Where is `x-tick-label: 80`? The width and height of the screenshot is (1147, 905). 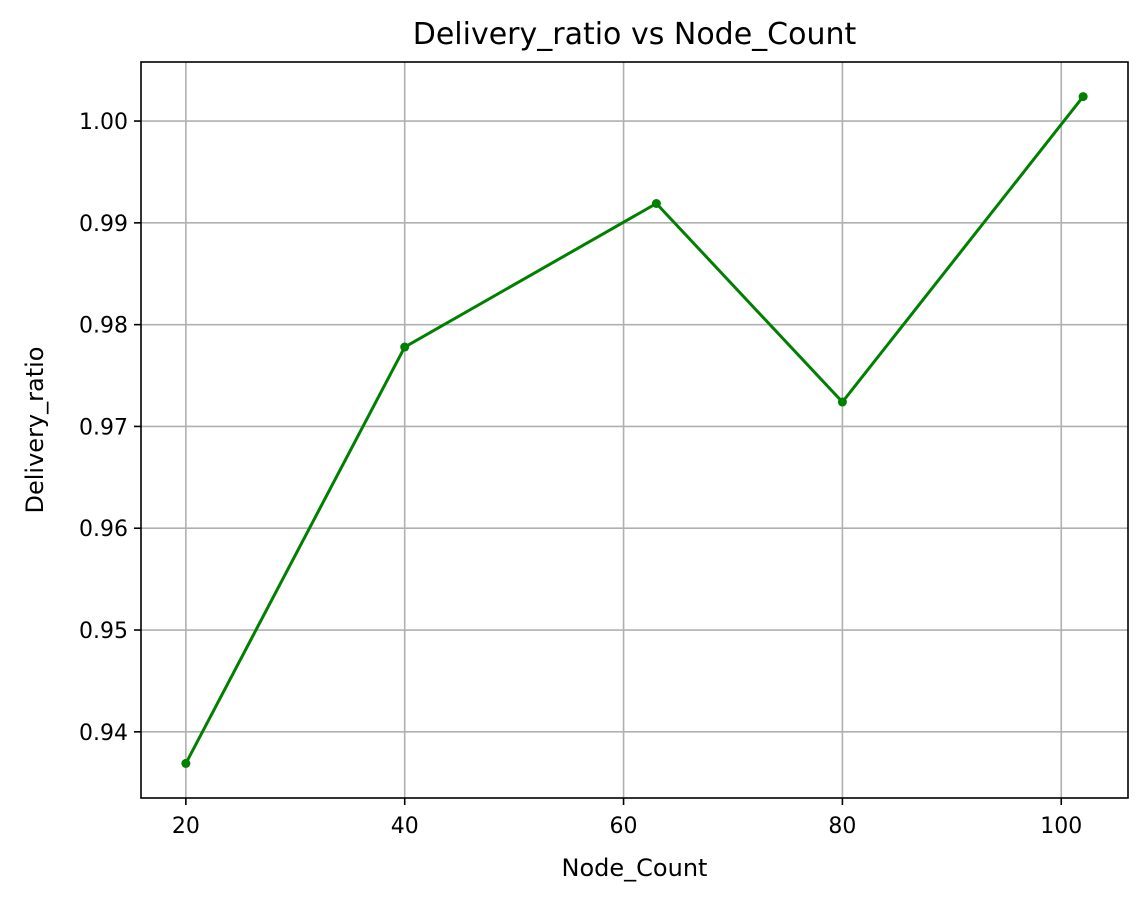
x-tick-label: 80 is located at coordinates (842, 826).